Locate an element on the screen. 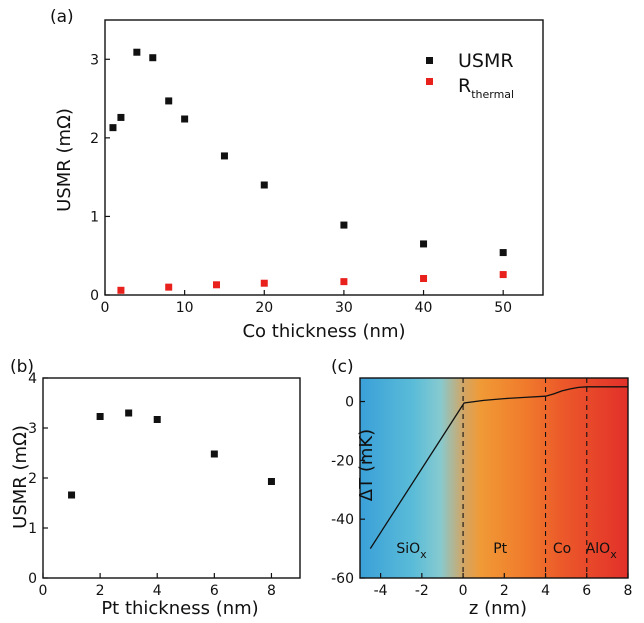 The height and width of the screenshot is (623, 644). panel-b-plot-area is located at coordinates (171, 478).